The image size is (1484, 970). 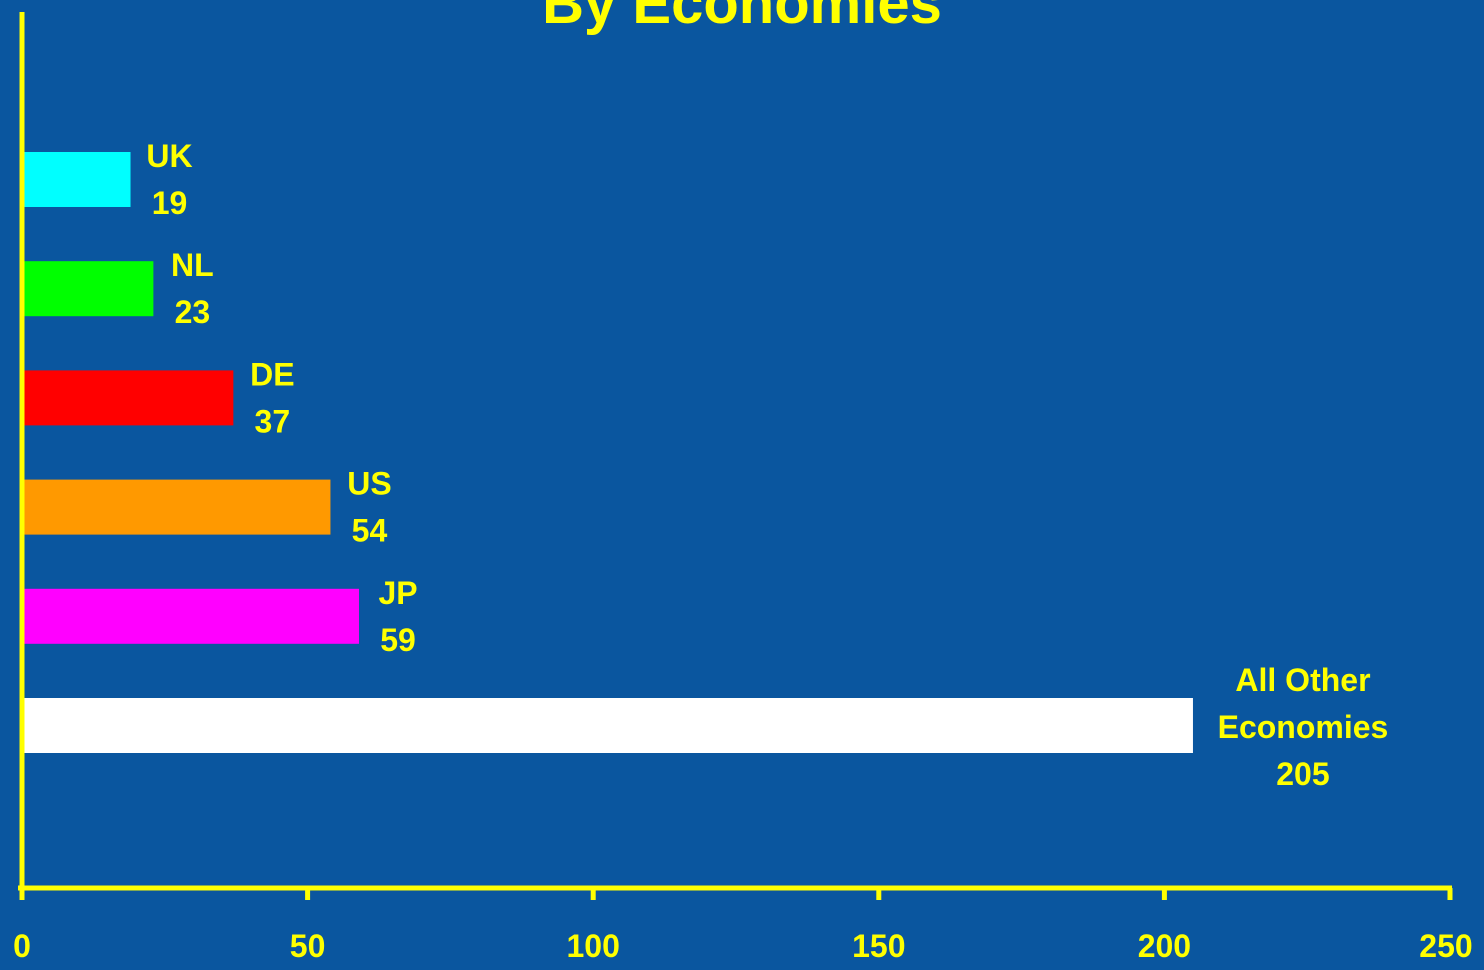 What do you see at coordinates (169, 156) in the screenshot?
I see `bar-category-label: UK` at bounding box center [169, 156].